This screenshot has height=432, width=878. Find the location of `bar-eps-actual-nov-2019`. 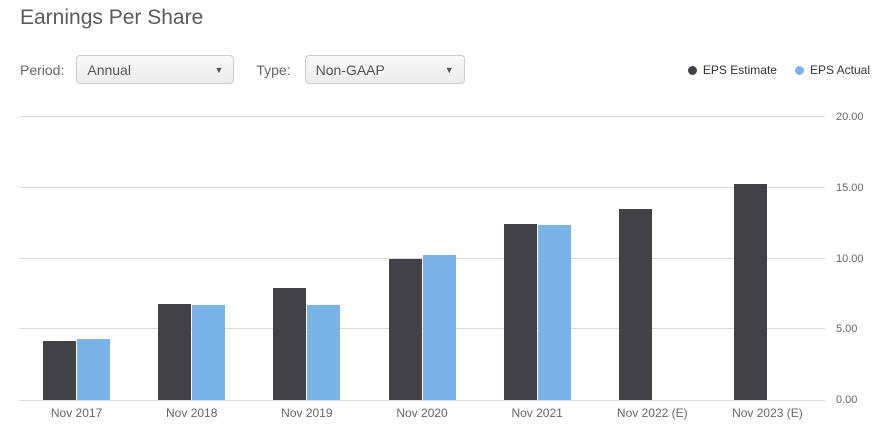

bar-eps-actual-nov-2019 is located at coordinates (324, 352).